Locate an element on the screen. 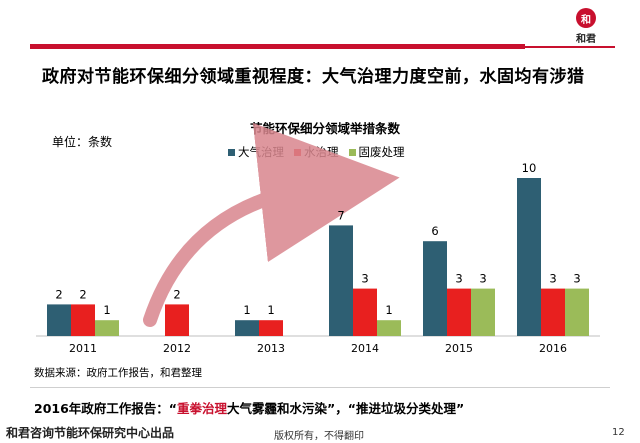 The image size is (640, 443). bar-water-2013 is located at coordinates (271, 328).